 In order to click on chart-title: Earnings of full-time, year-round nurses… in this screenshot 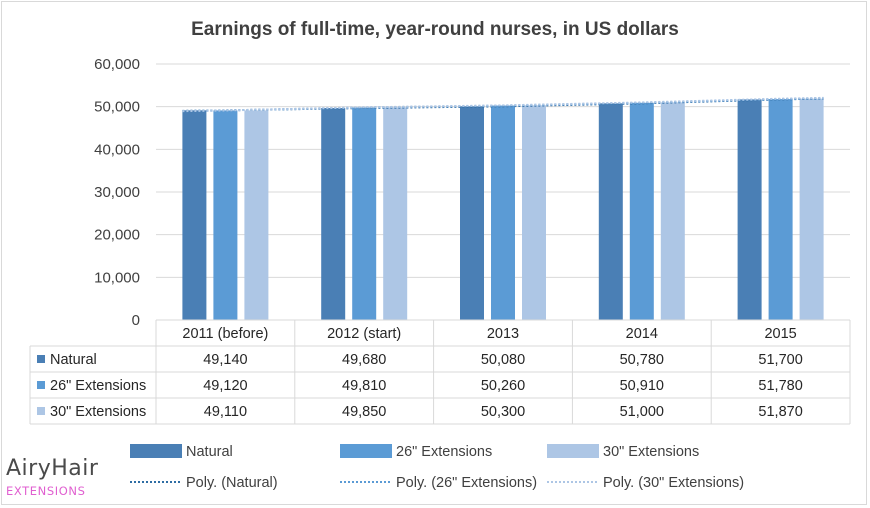, I will do `click(435, 29)`.